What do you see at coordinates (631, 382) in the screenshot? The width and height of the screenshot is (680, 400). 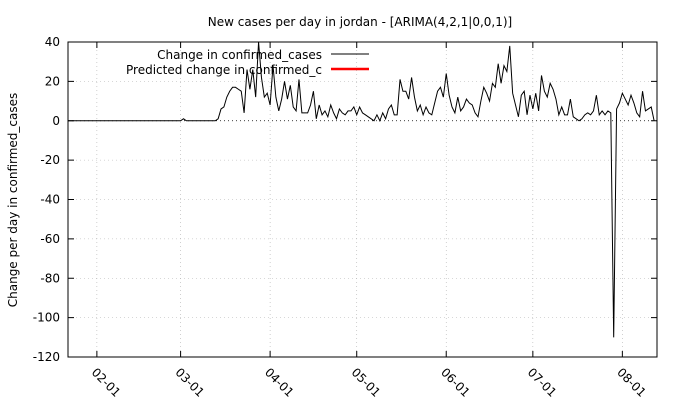 I see `x-tick-label: 08-01` at bounding box center [631, 382].